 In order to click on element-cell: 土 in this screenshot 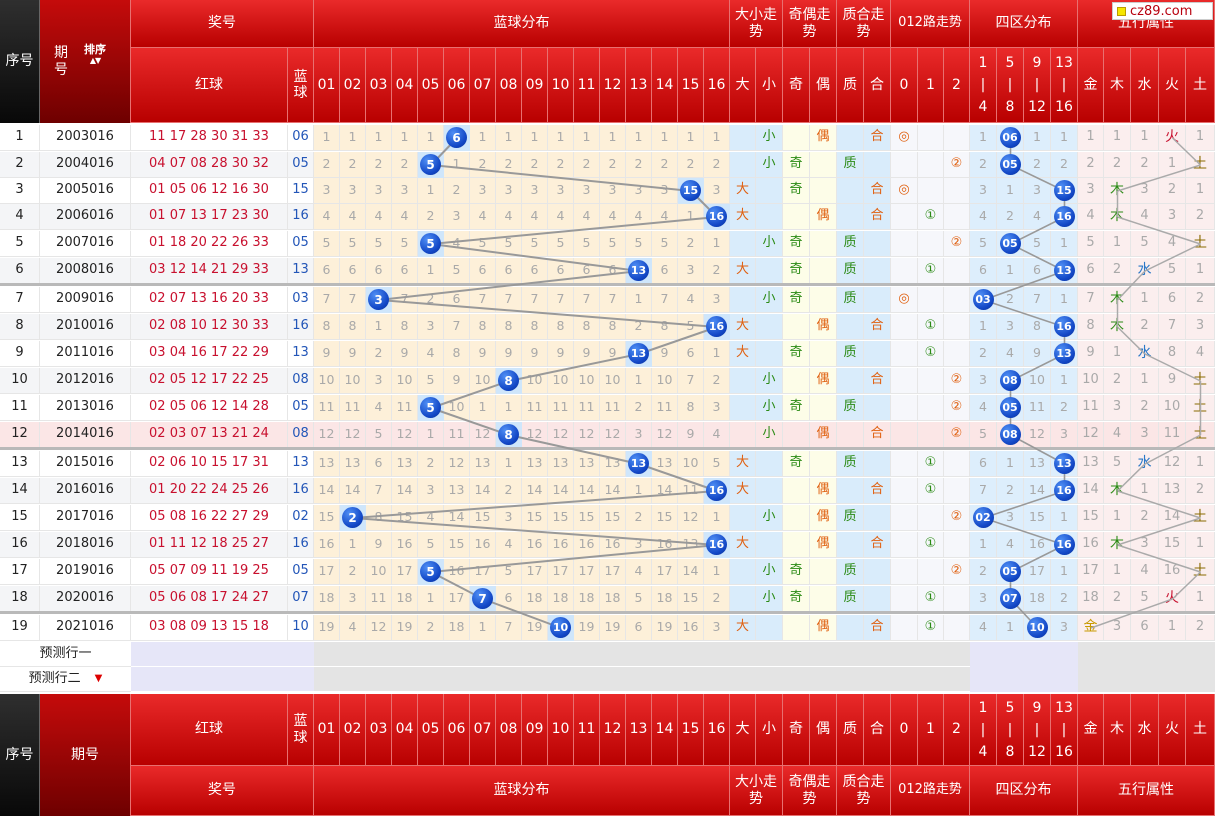, I will do `click(1200, 518)`.